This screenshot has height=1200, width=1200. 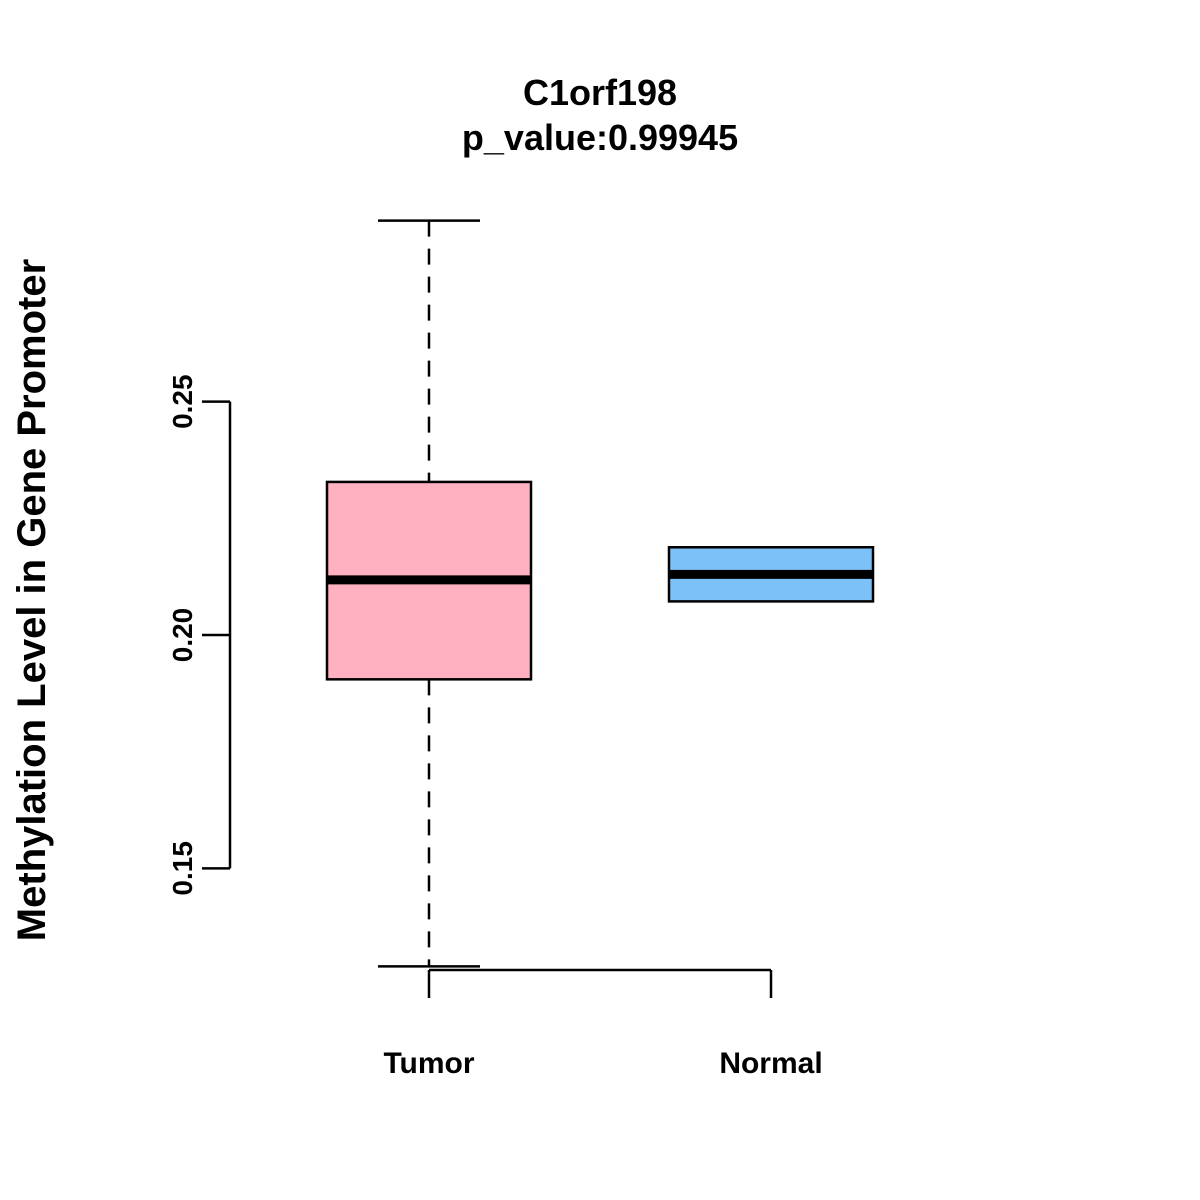 What do you see at coordinates (603, 1024) in the screenshot?
I see `x-axis: Tumor Normal` at bounding box center [603, 1024].